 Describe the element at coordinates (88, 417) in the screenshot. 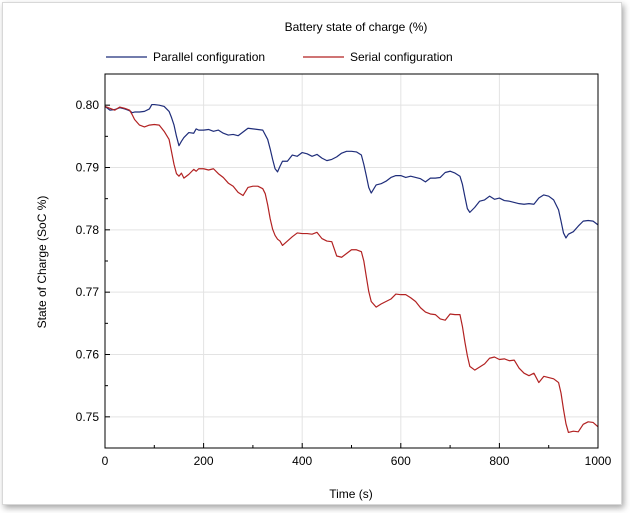

I see `y-tick-label: 0.75` at that location.